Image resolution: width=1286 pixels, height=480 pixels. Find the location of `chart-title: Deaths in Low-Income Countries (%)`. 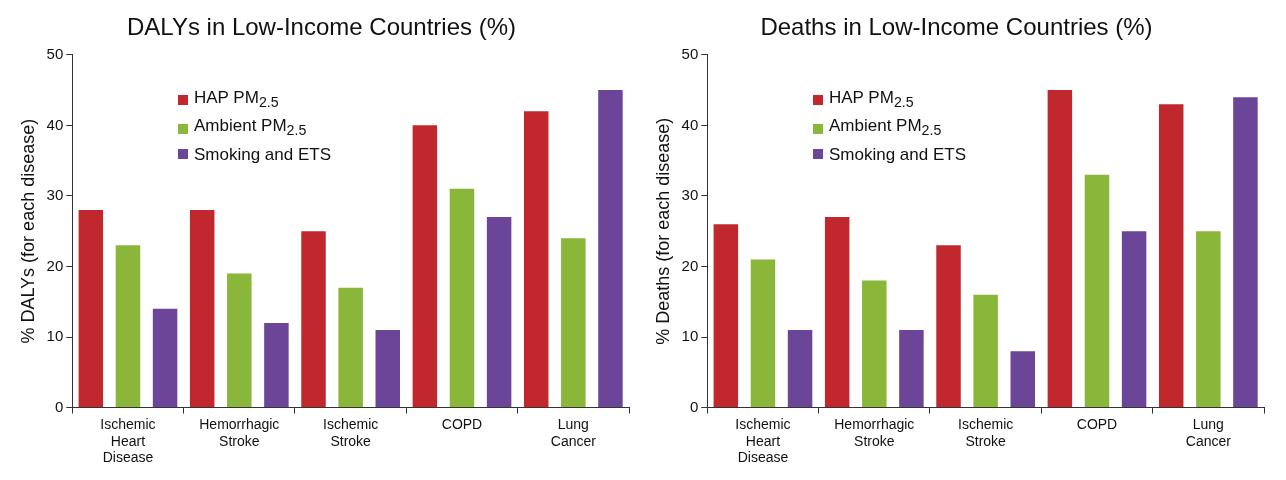

chart-title: Deaths in Low-Income Countries (%) is located at coordinates (956, 27).